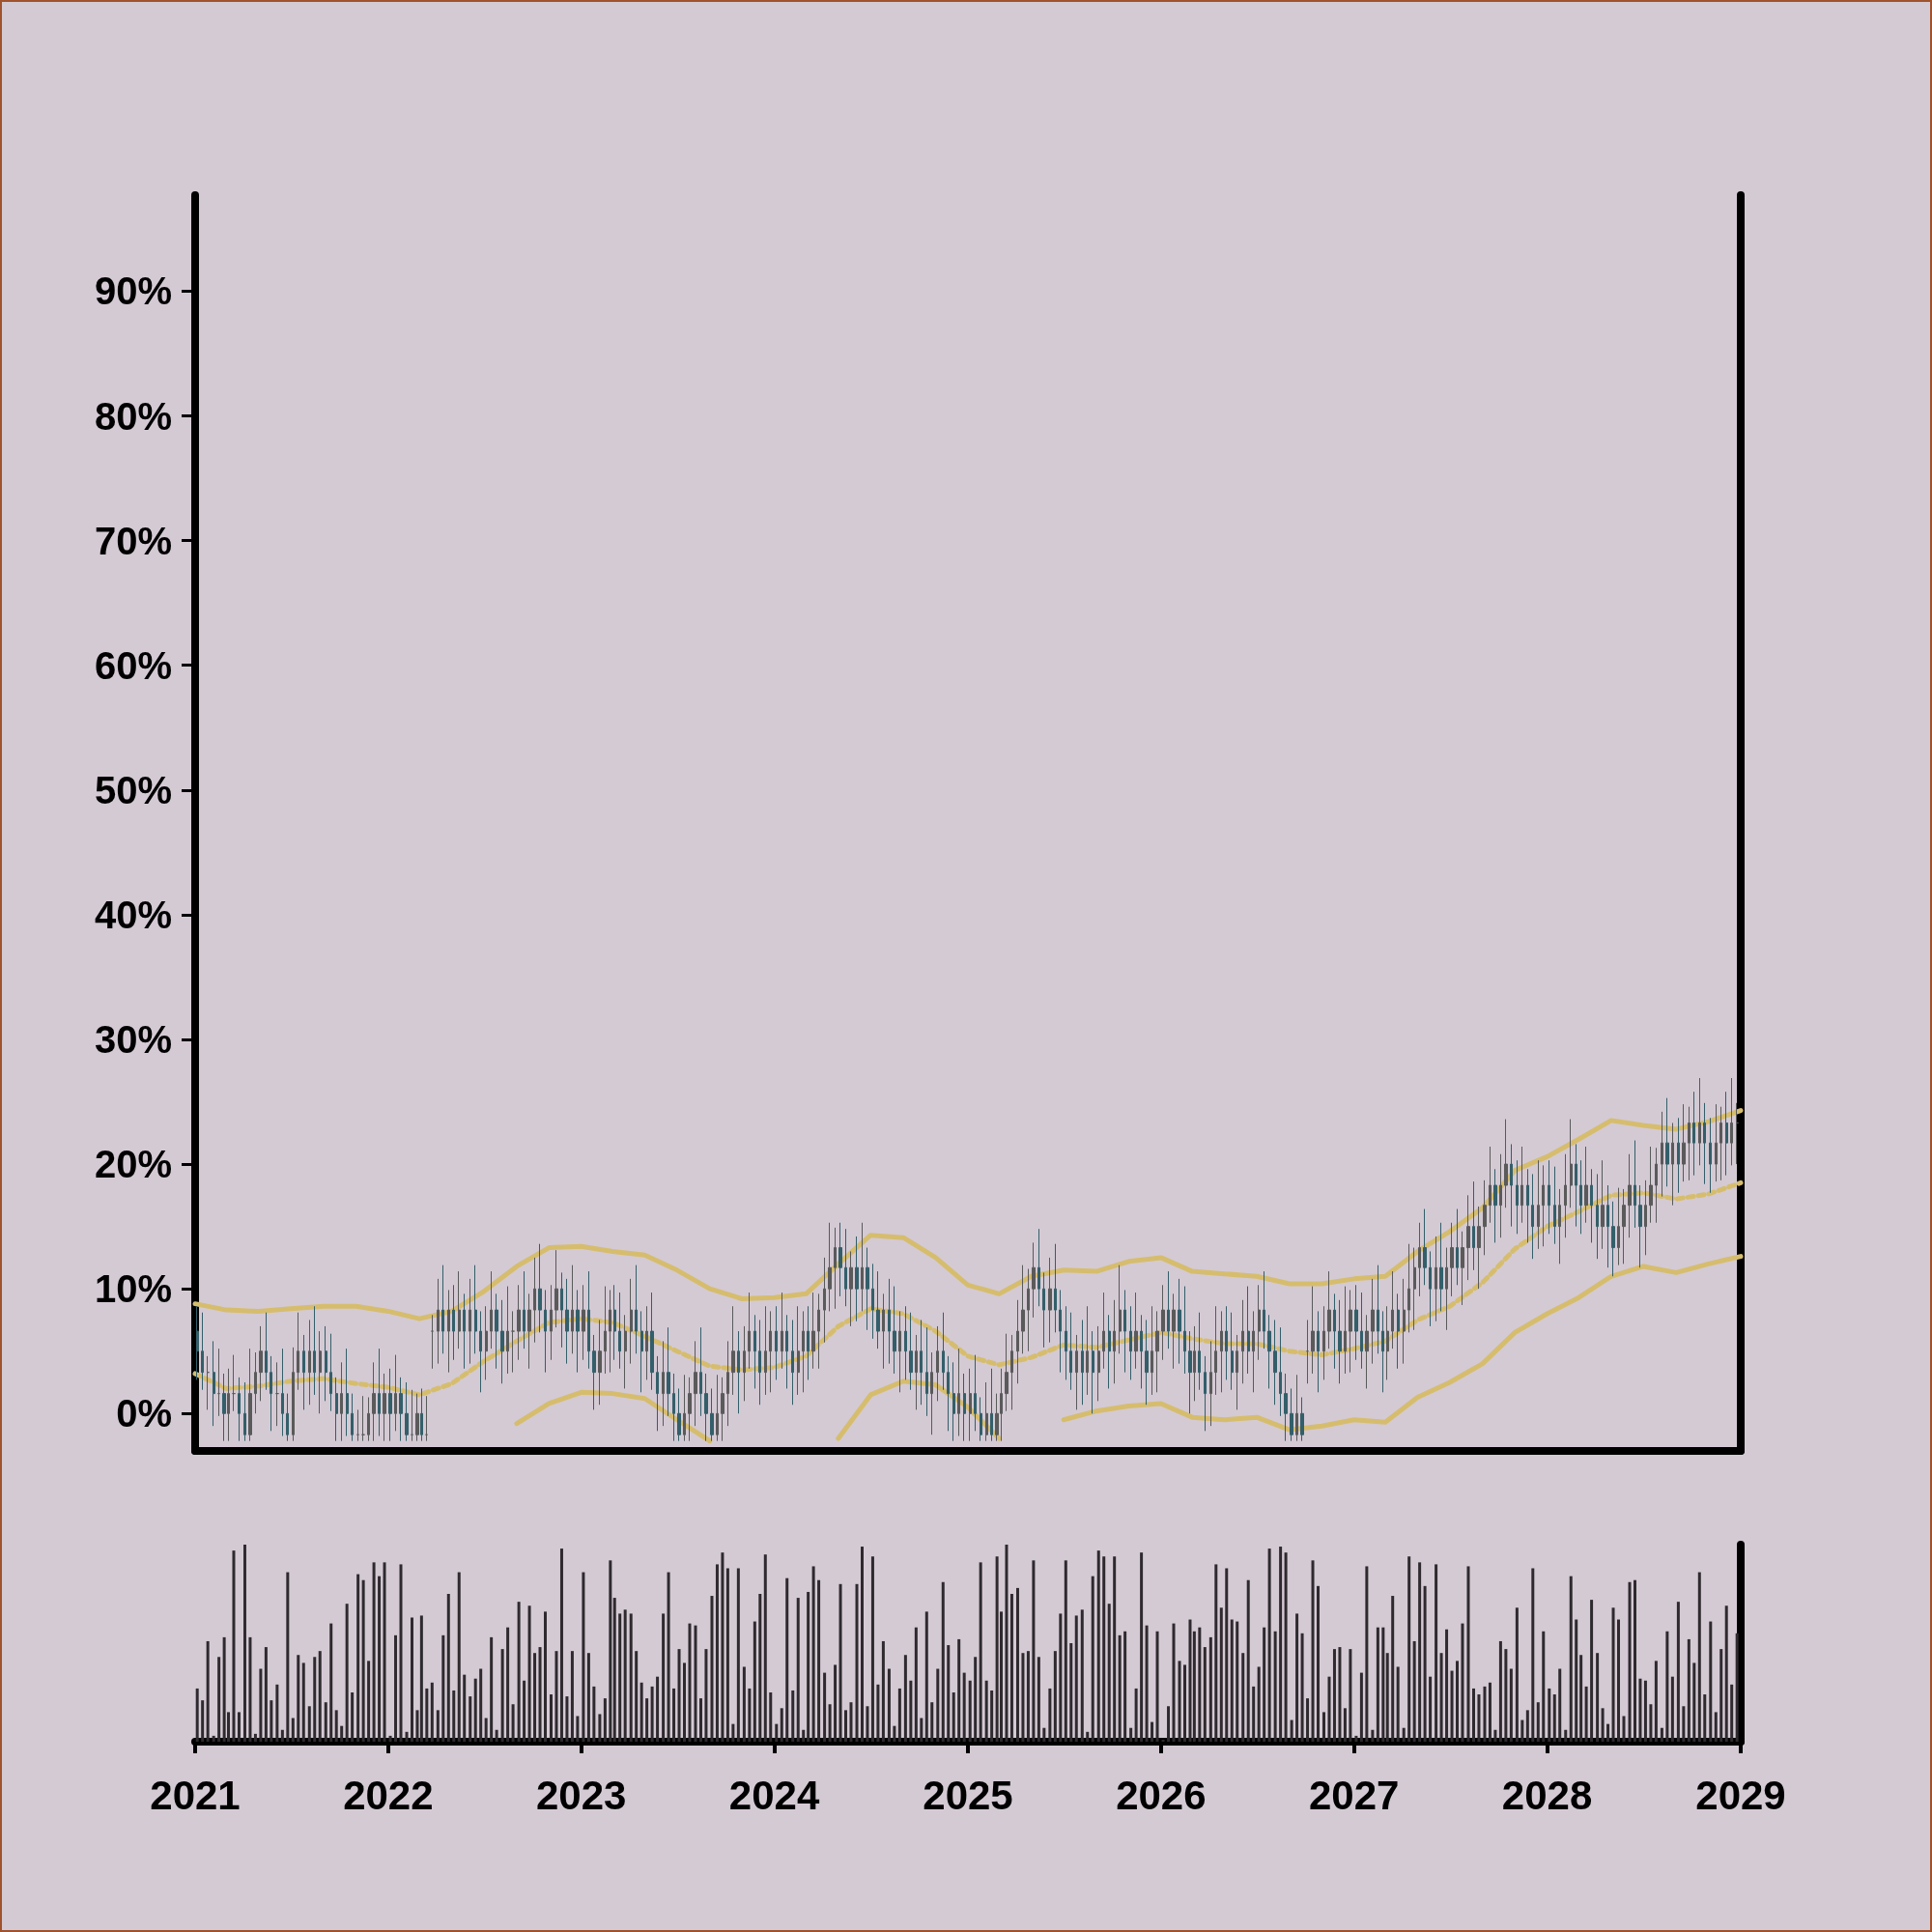  What do you see at coordinates (133, 1039) in the screenshot?
I see `y-tick-label: 30%` at bounding box center [133, 1039].